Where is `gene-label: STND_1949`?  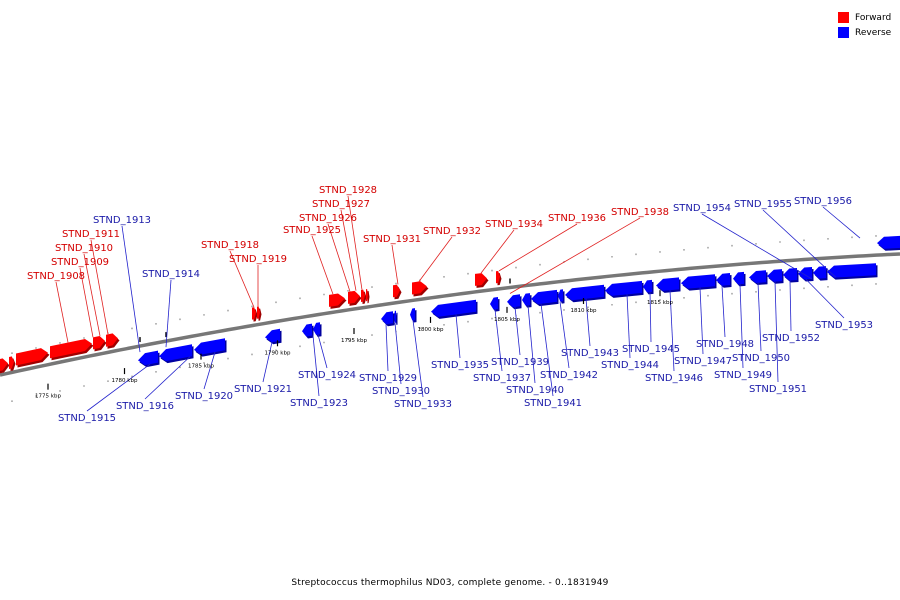
gene-label: STND_1949 is located at coordinates (743, 375).